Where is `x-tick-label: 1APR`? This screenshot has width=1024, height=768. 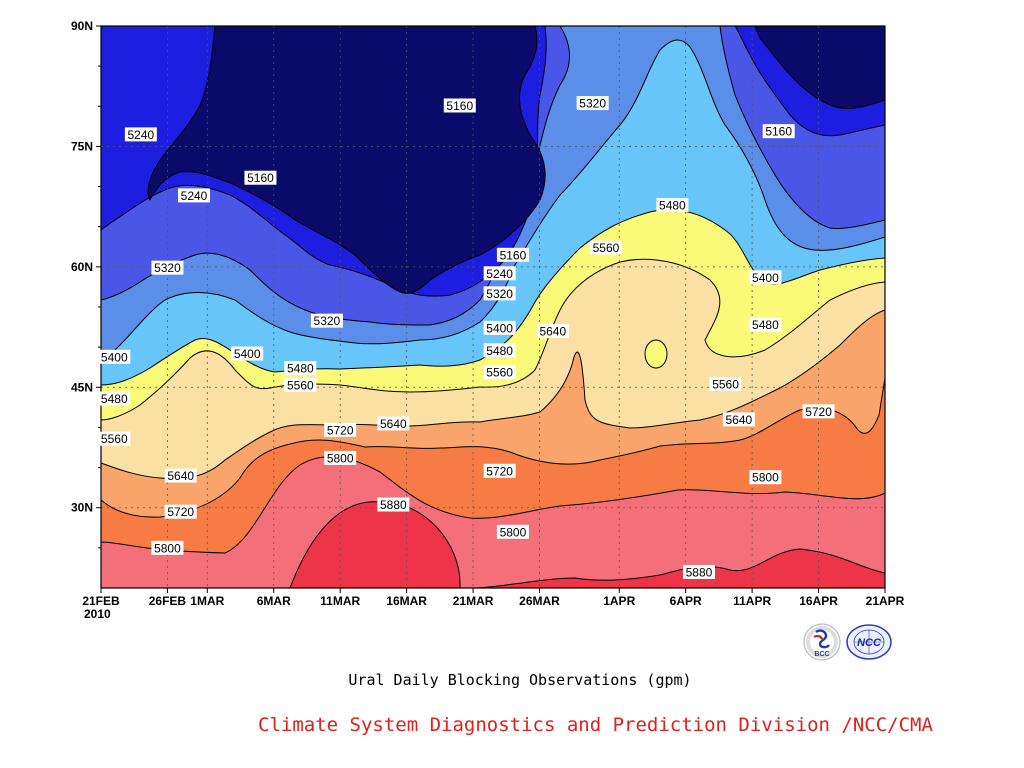 x-tick-label: 1APR is located at coordinates (619, 601).